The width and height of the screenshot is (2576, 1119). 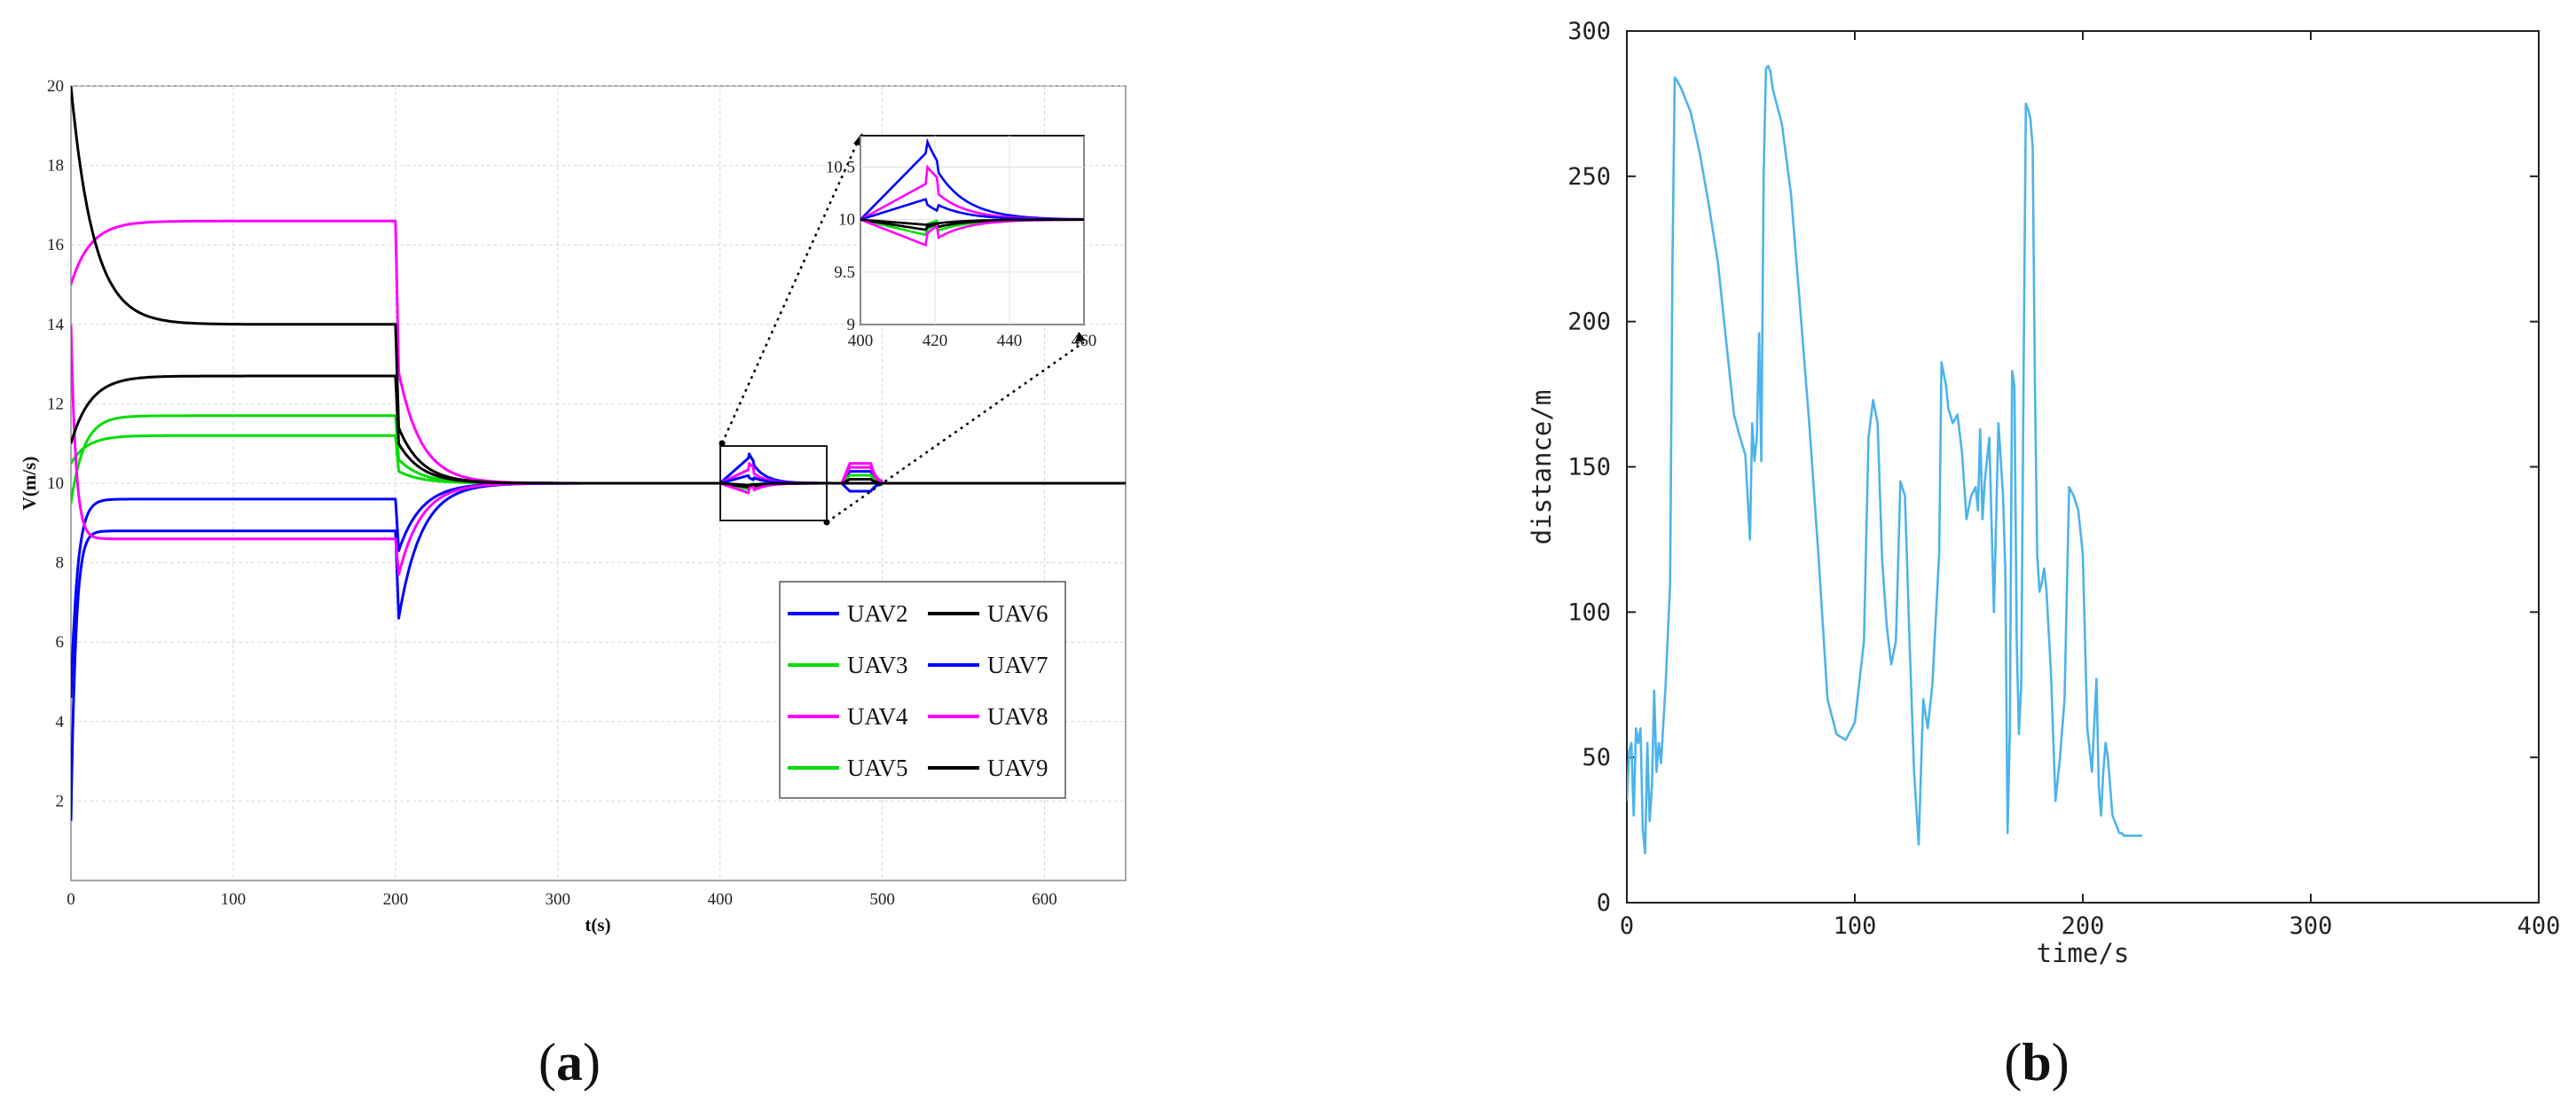 I want to click on chart-a-y-tick-label: 12, so click(x=55, y=404).